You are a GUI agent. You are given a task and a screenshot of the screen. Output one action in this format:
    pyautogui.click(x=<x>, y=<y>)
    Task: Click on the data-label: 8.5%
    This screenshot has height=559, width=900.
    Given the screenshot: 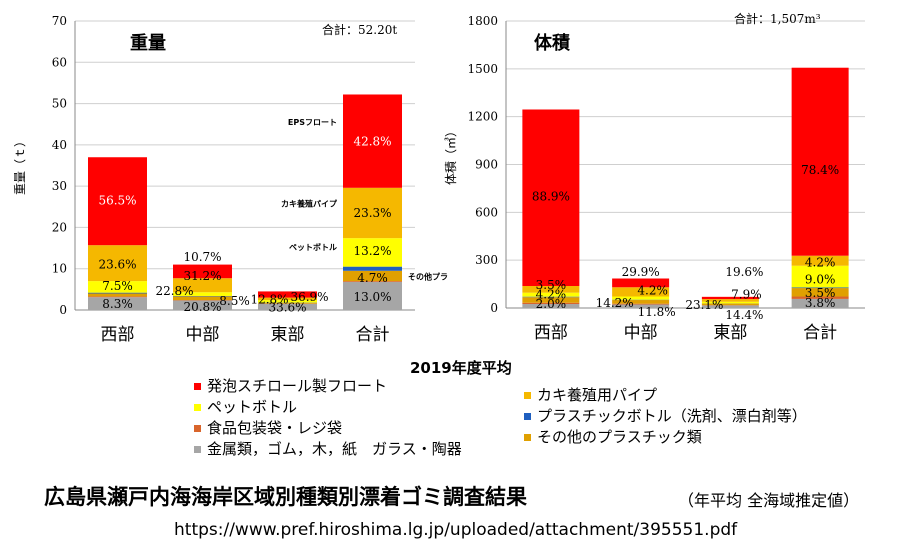 What is the action you would take?
    pyautogui.click(x=234, y=301)
    